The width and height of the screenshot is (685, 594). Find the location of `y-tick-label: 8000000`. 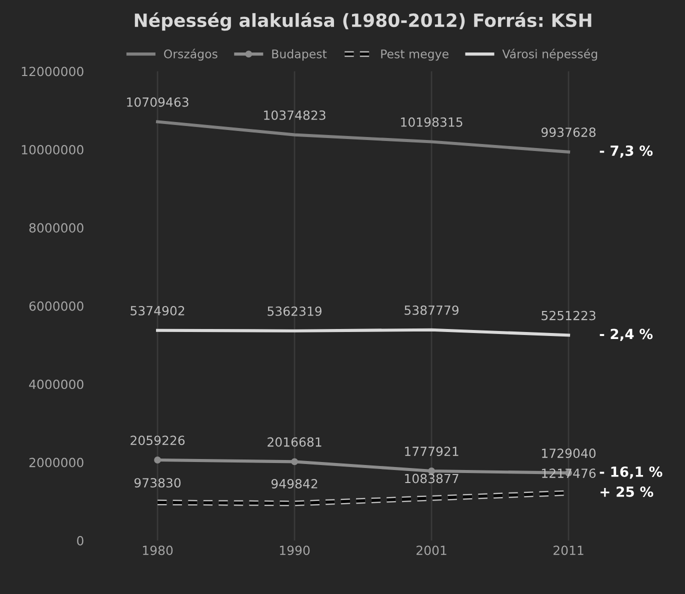

y-tick-label: 8000000 is located at coordinates (56, 228).